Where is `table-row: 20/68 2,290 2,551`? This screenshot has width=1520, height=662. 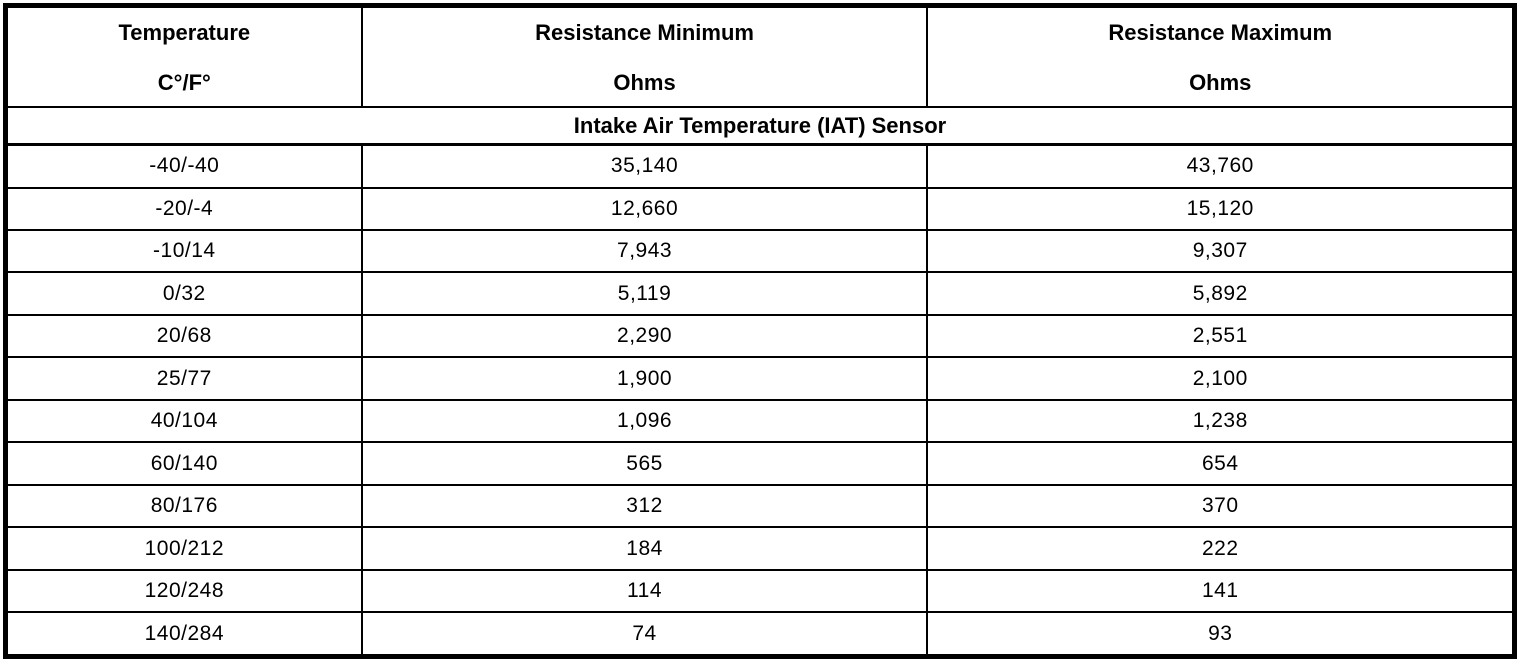
table-row: 20/68 2,290 2,551 is located at coordinates (760, 336).